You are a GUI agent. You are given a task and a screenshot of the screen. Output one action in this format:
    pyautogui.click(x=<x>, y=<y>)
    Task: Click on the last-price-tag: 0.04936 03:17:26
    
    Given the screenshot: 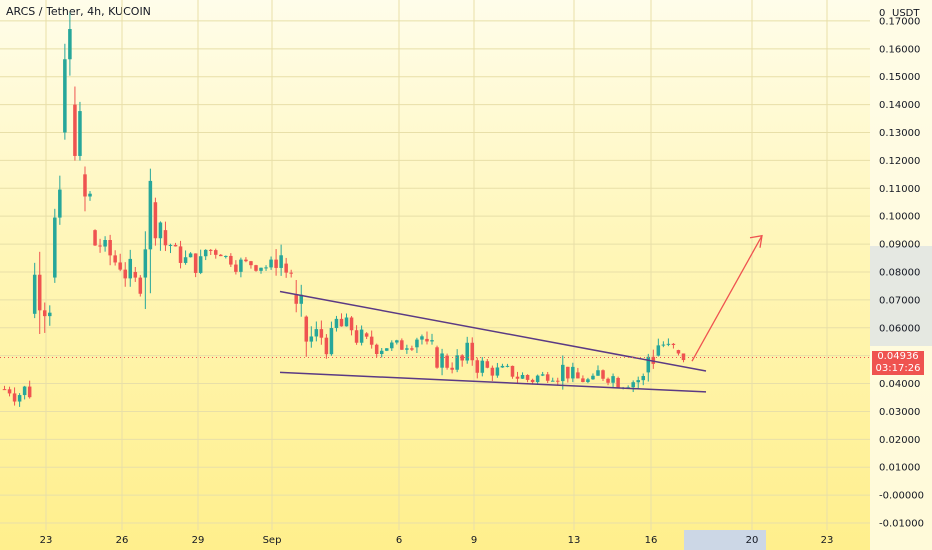 What is the action you would take?
    pyautogui.click(x=898, y=363)
    